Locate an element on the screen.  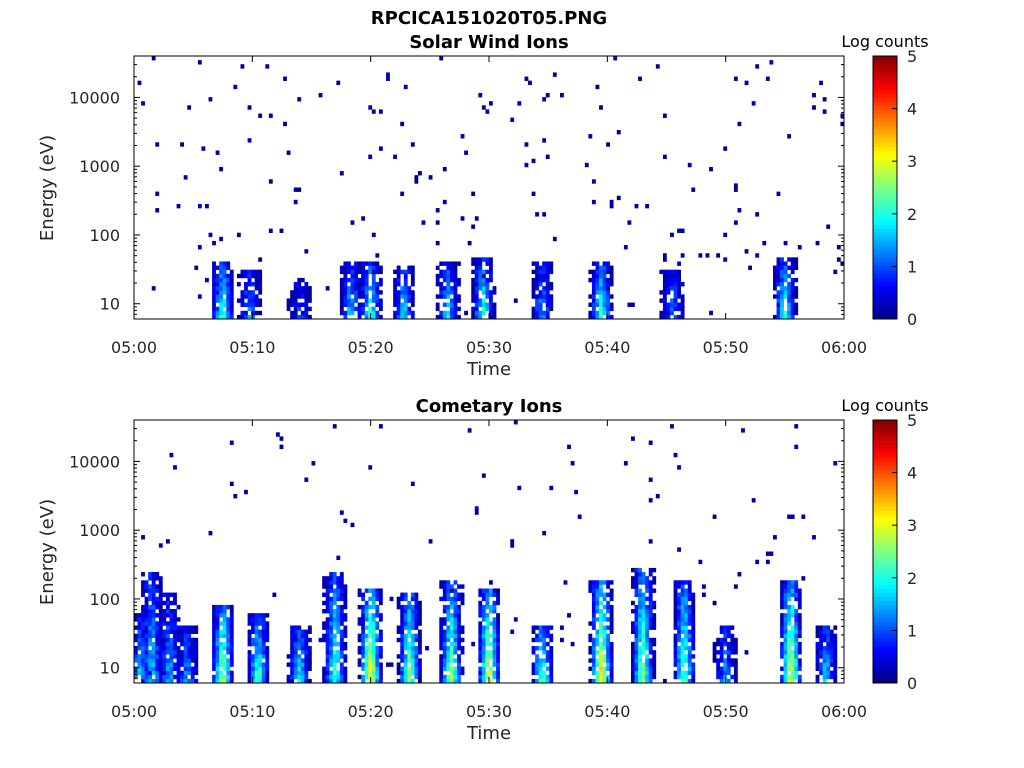
colorbar-tick-label: 3 is located at coordinates (912, 161).